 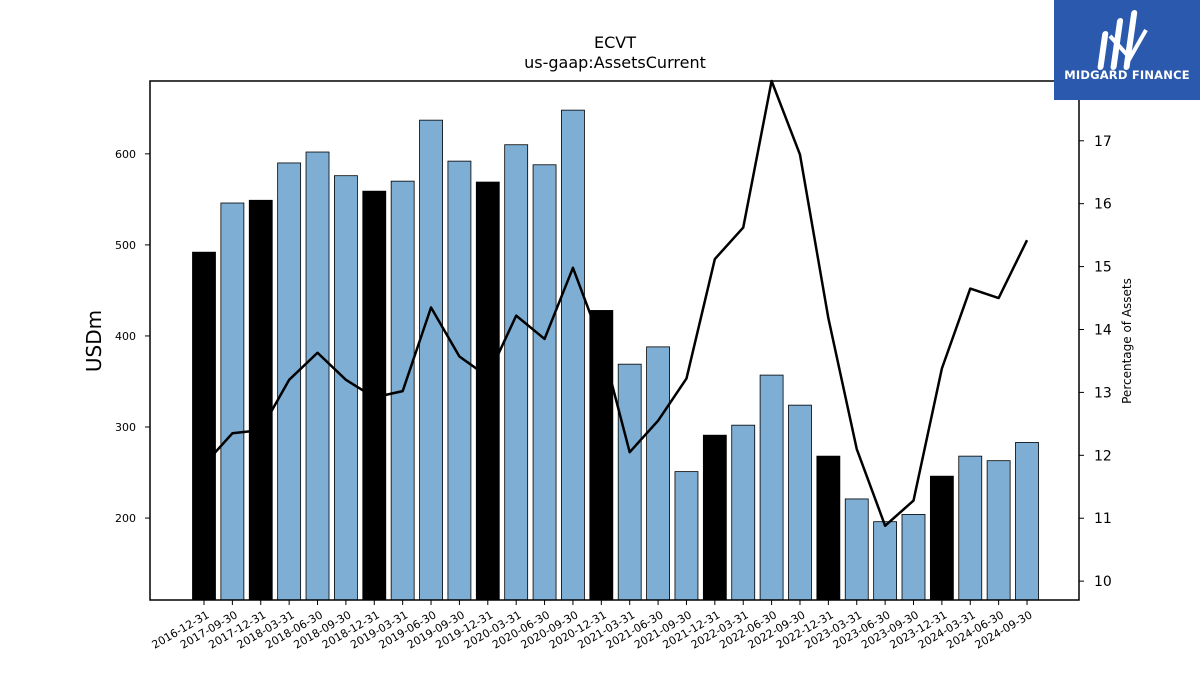 I want to click on y2-axis-label: Percentage of Assets, so click(x=1127, y=341).